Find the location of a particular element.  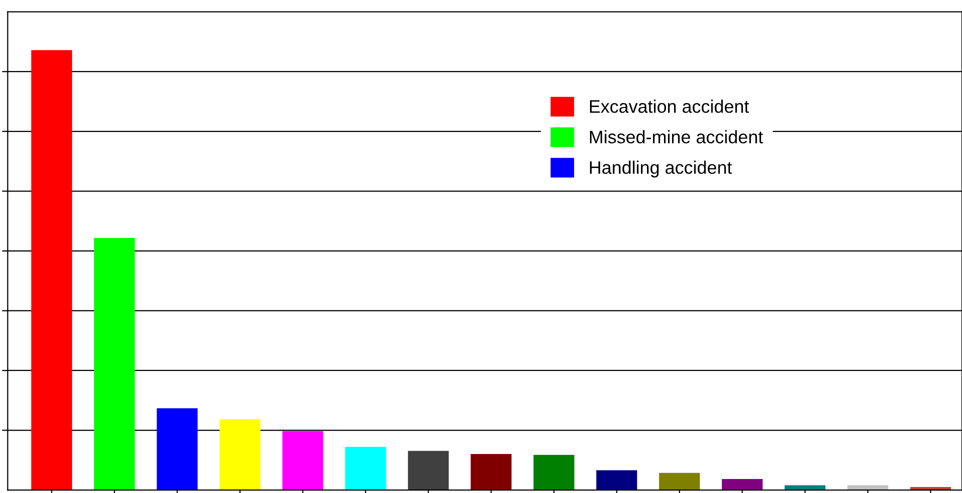

legend-label: Missed-mine accident is located at coordinates (677, 137).